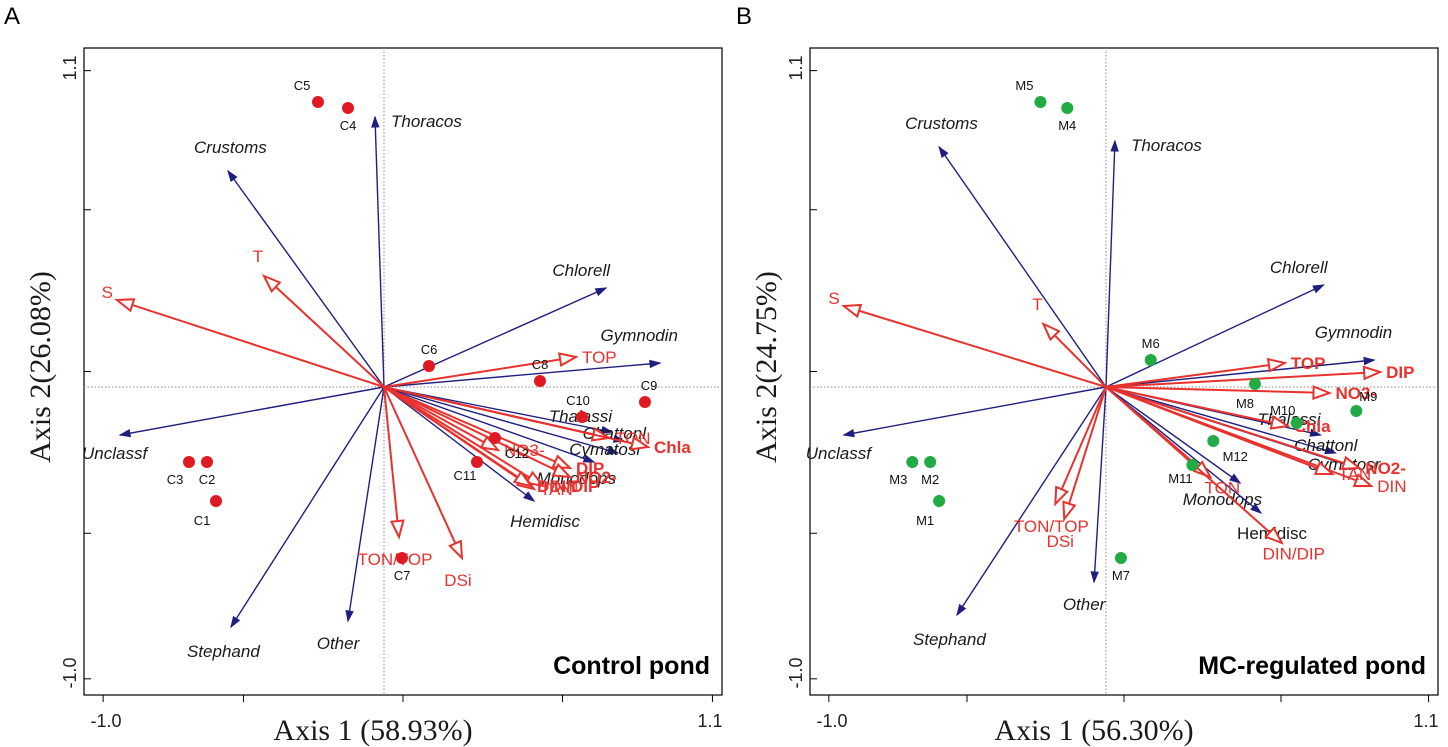  I want to click on env-arrow-no2-: NO2-, so click(500, 436).